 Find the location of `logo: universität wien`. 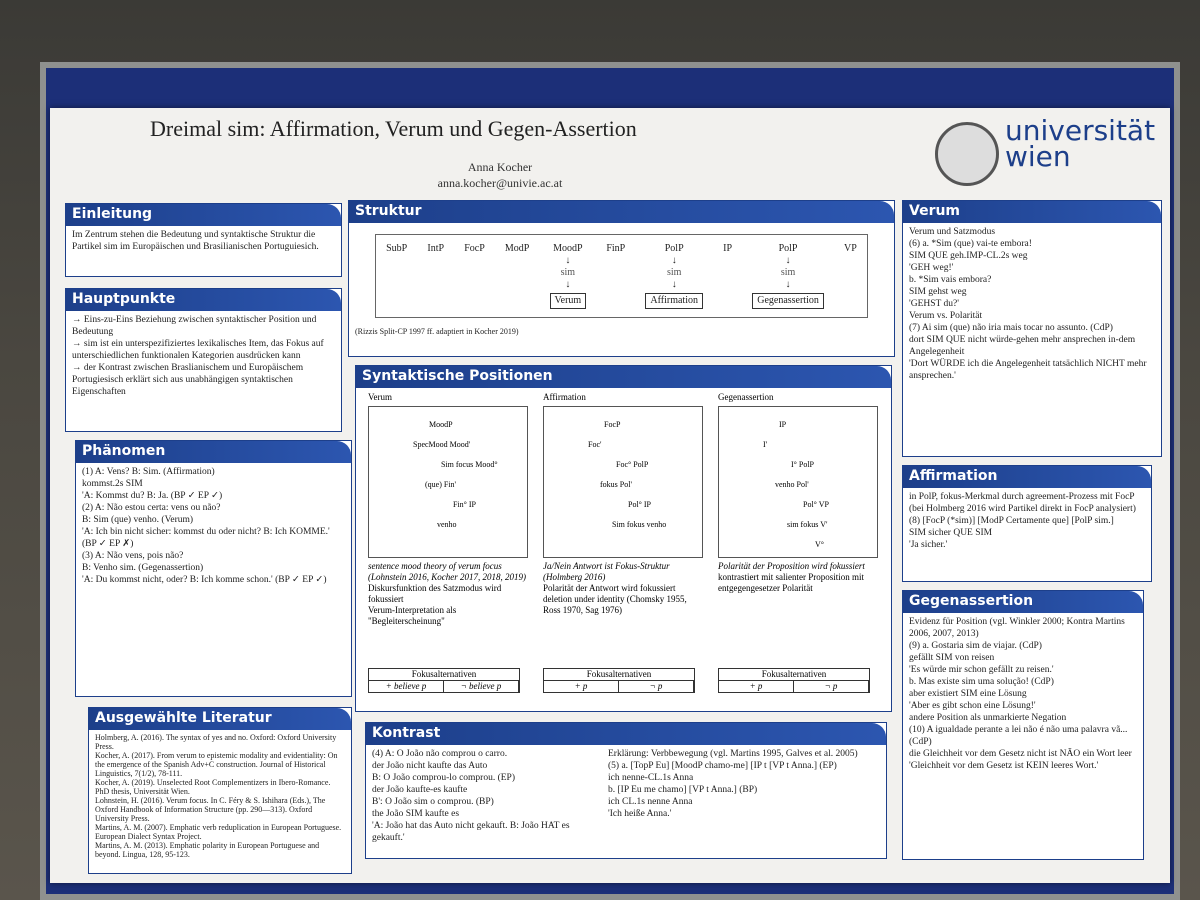

logo: universität wien is located at coordinates (1080, 144).